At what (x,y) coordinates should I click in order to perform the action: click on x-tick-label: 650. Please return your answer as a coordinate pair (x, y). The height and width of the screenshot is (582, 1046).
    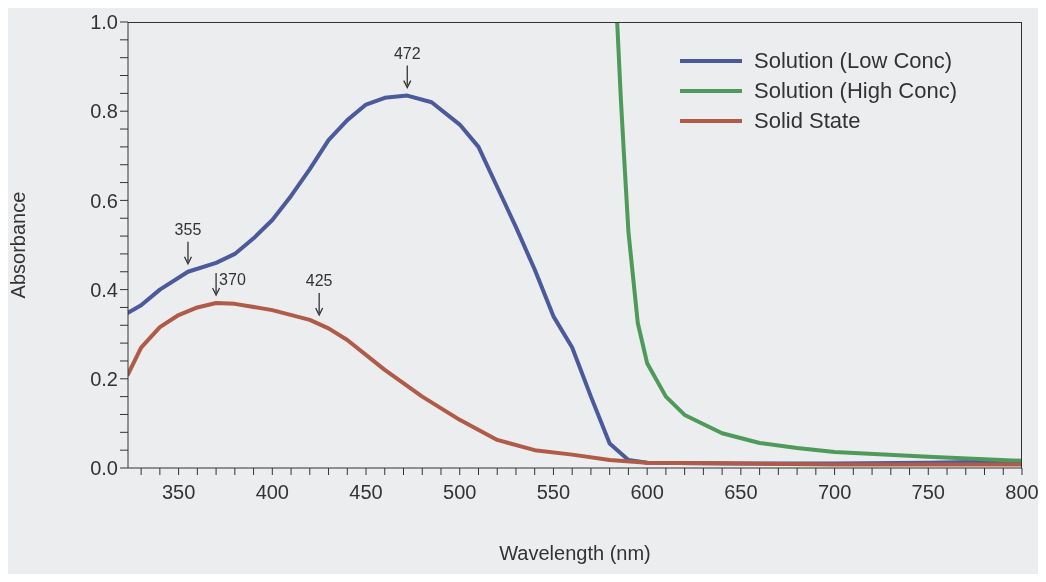
    Looking at the image, I should click on (741, 492).